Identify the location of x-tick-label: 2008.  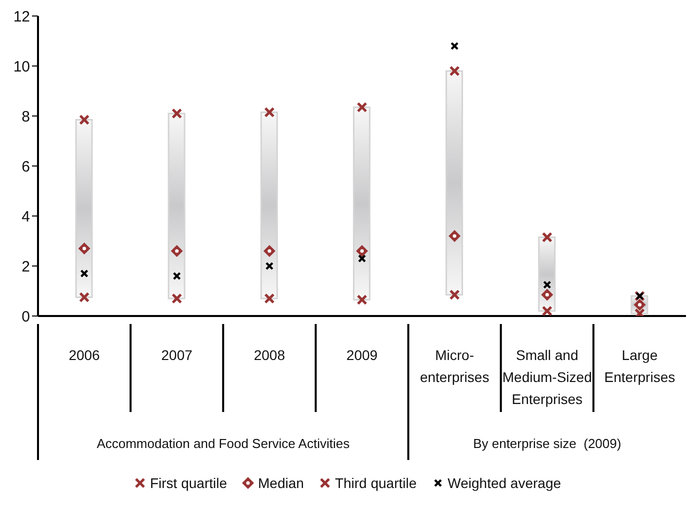
(270, 355).